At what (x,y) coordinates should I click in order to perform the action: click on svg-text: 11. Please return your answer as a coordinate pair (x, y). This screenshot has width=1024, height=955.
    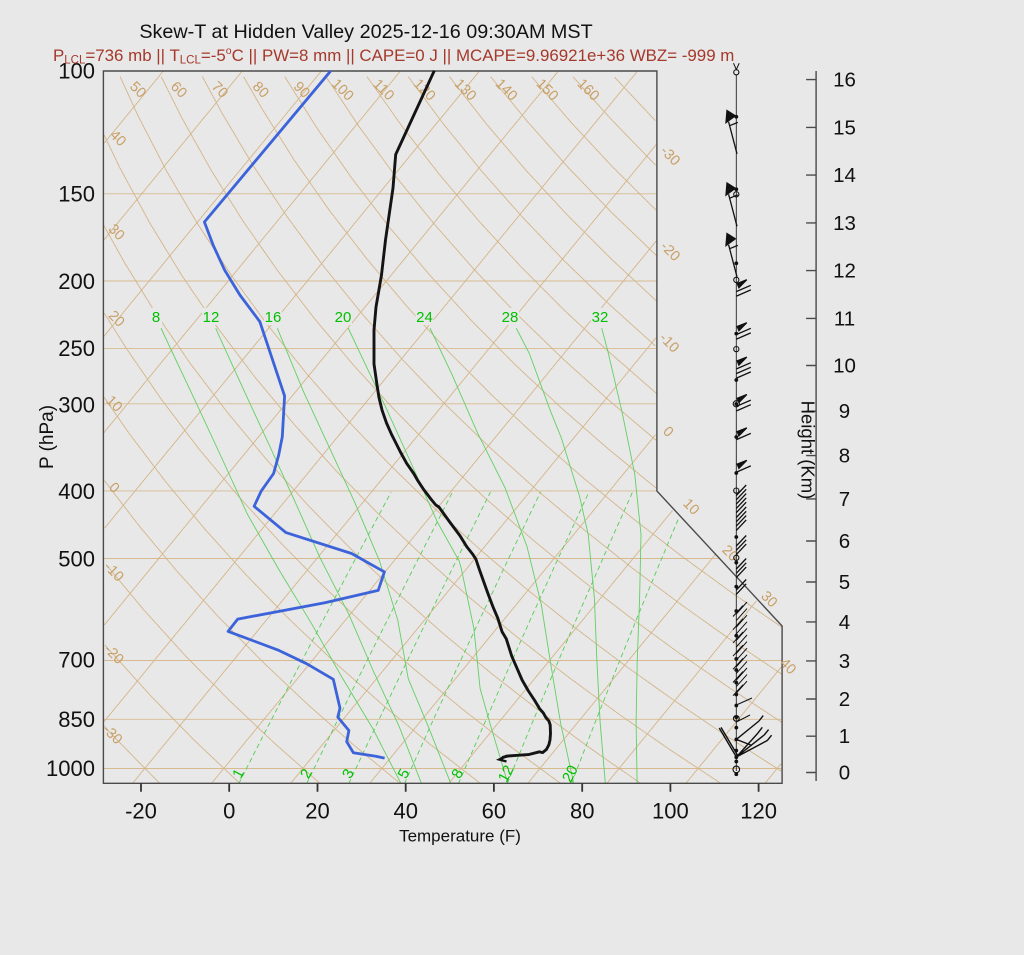
    Looking at the image, I should click on (844, 318).